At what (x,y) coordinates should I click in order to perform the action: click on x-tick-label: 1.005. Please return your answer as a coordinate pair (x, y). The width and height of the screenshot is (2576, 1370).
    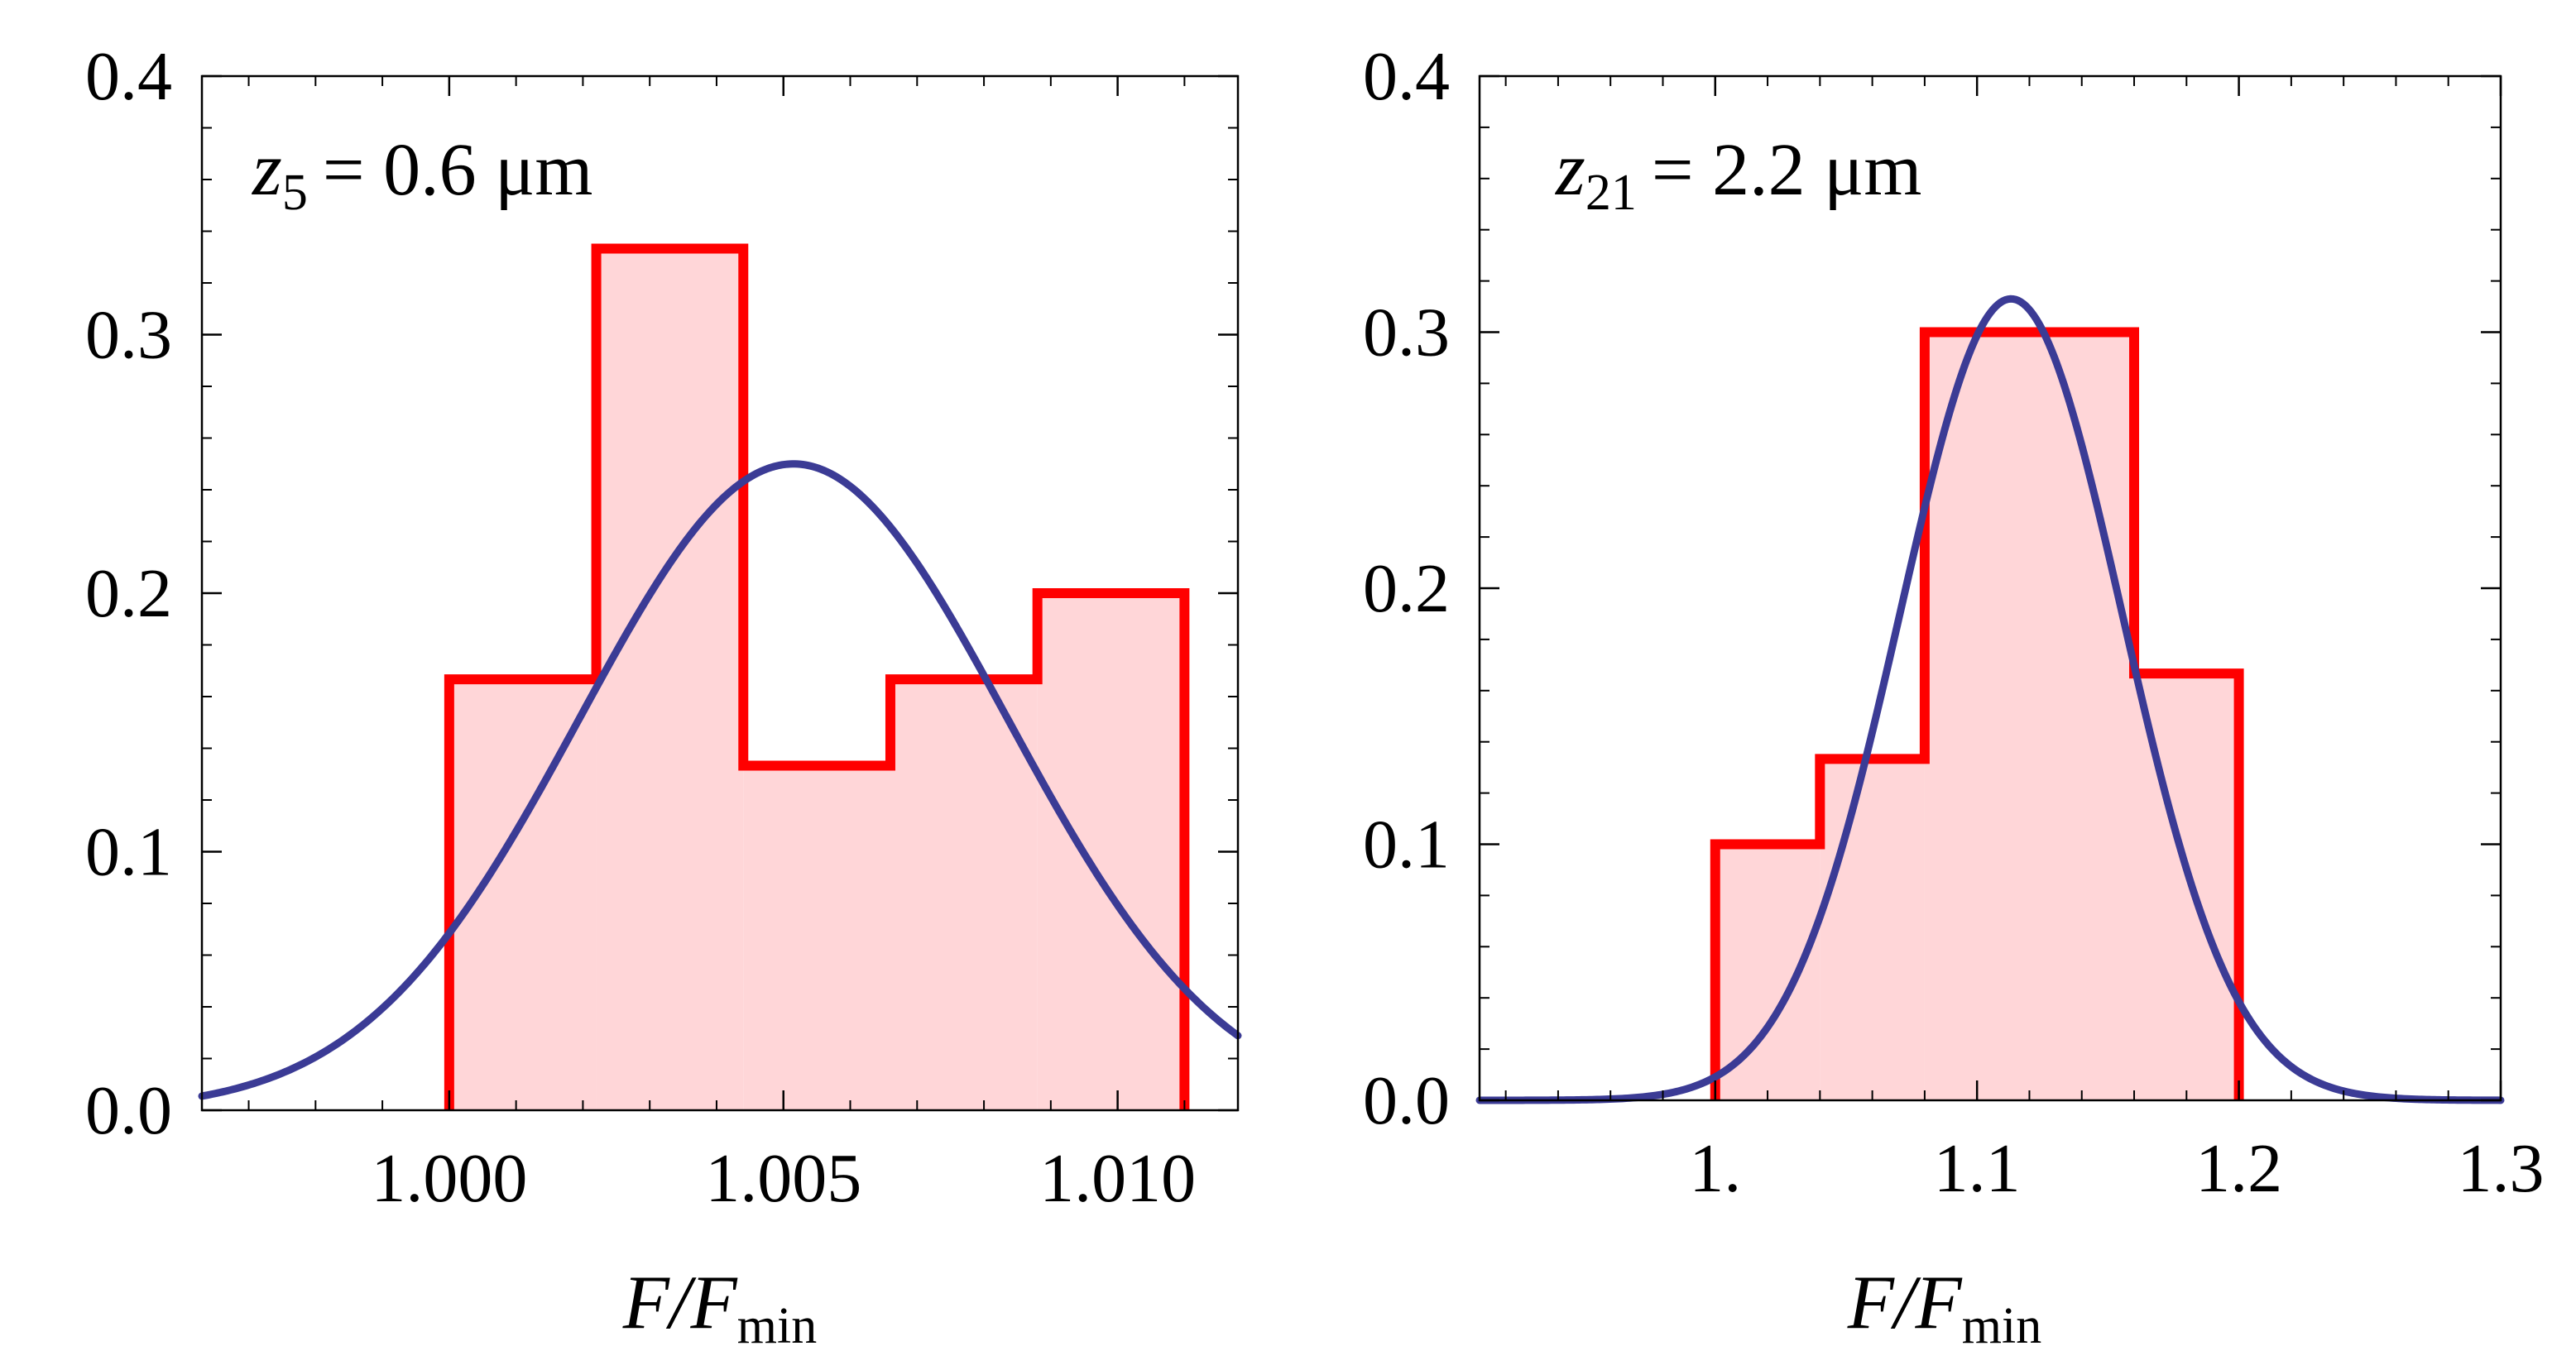
    Looking at the image, I should click on (783, 1178).